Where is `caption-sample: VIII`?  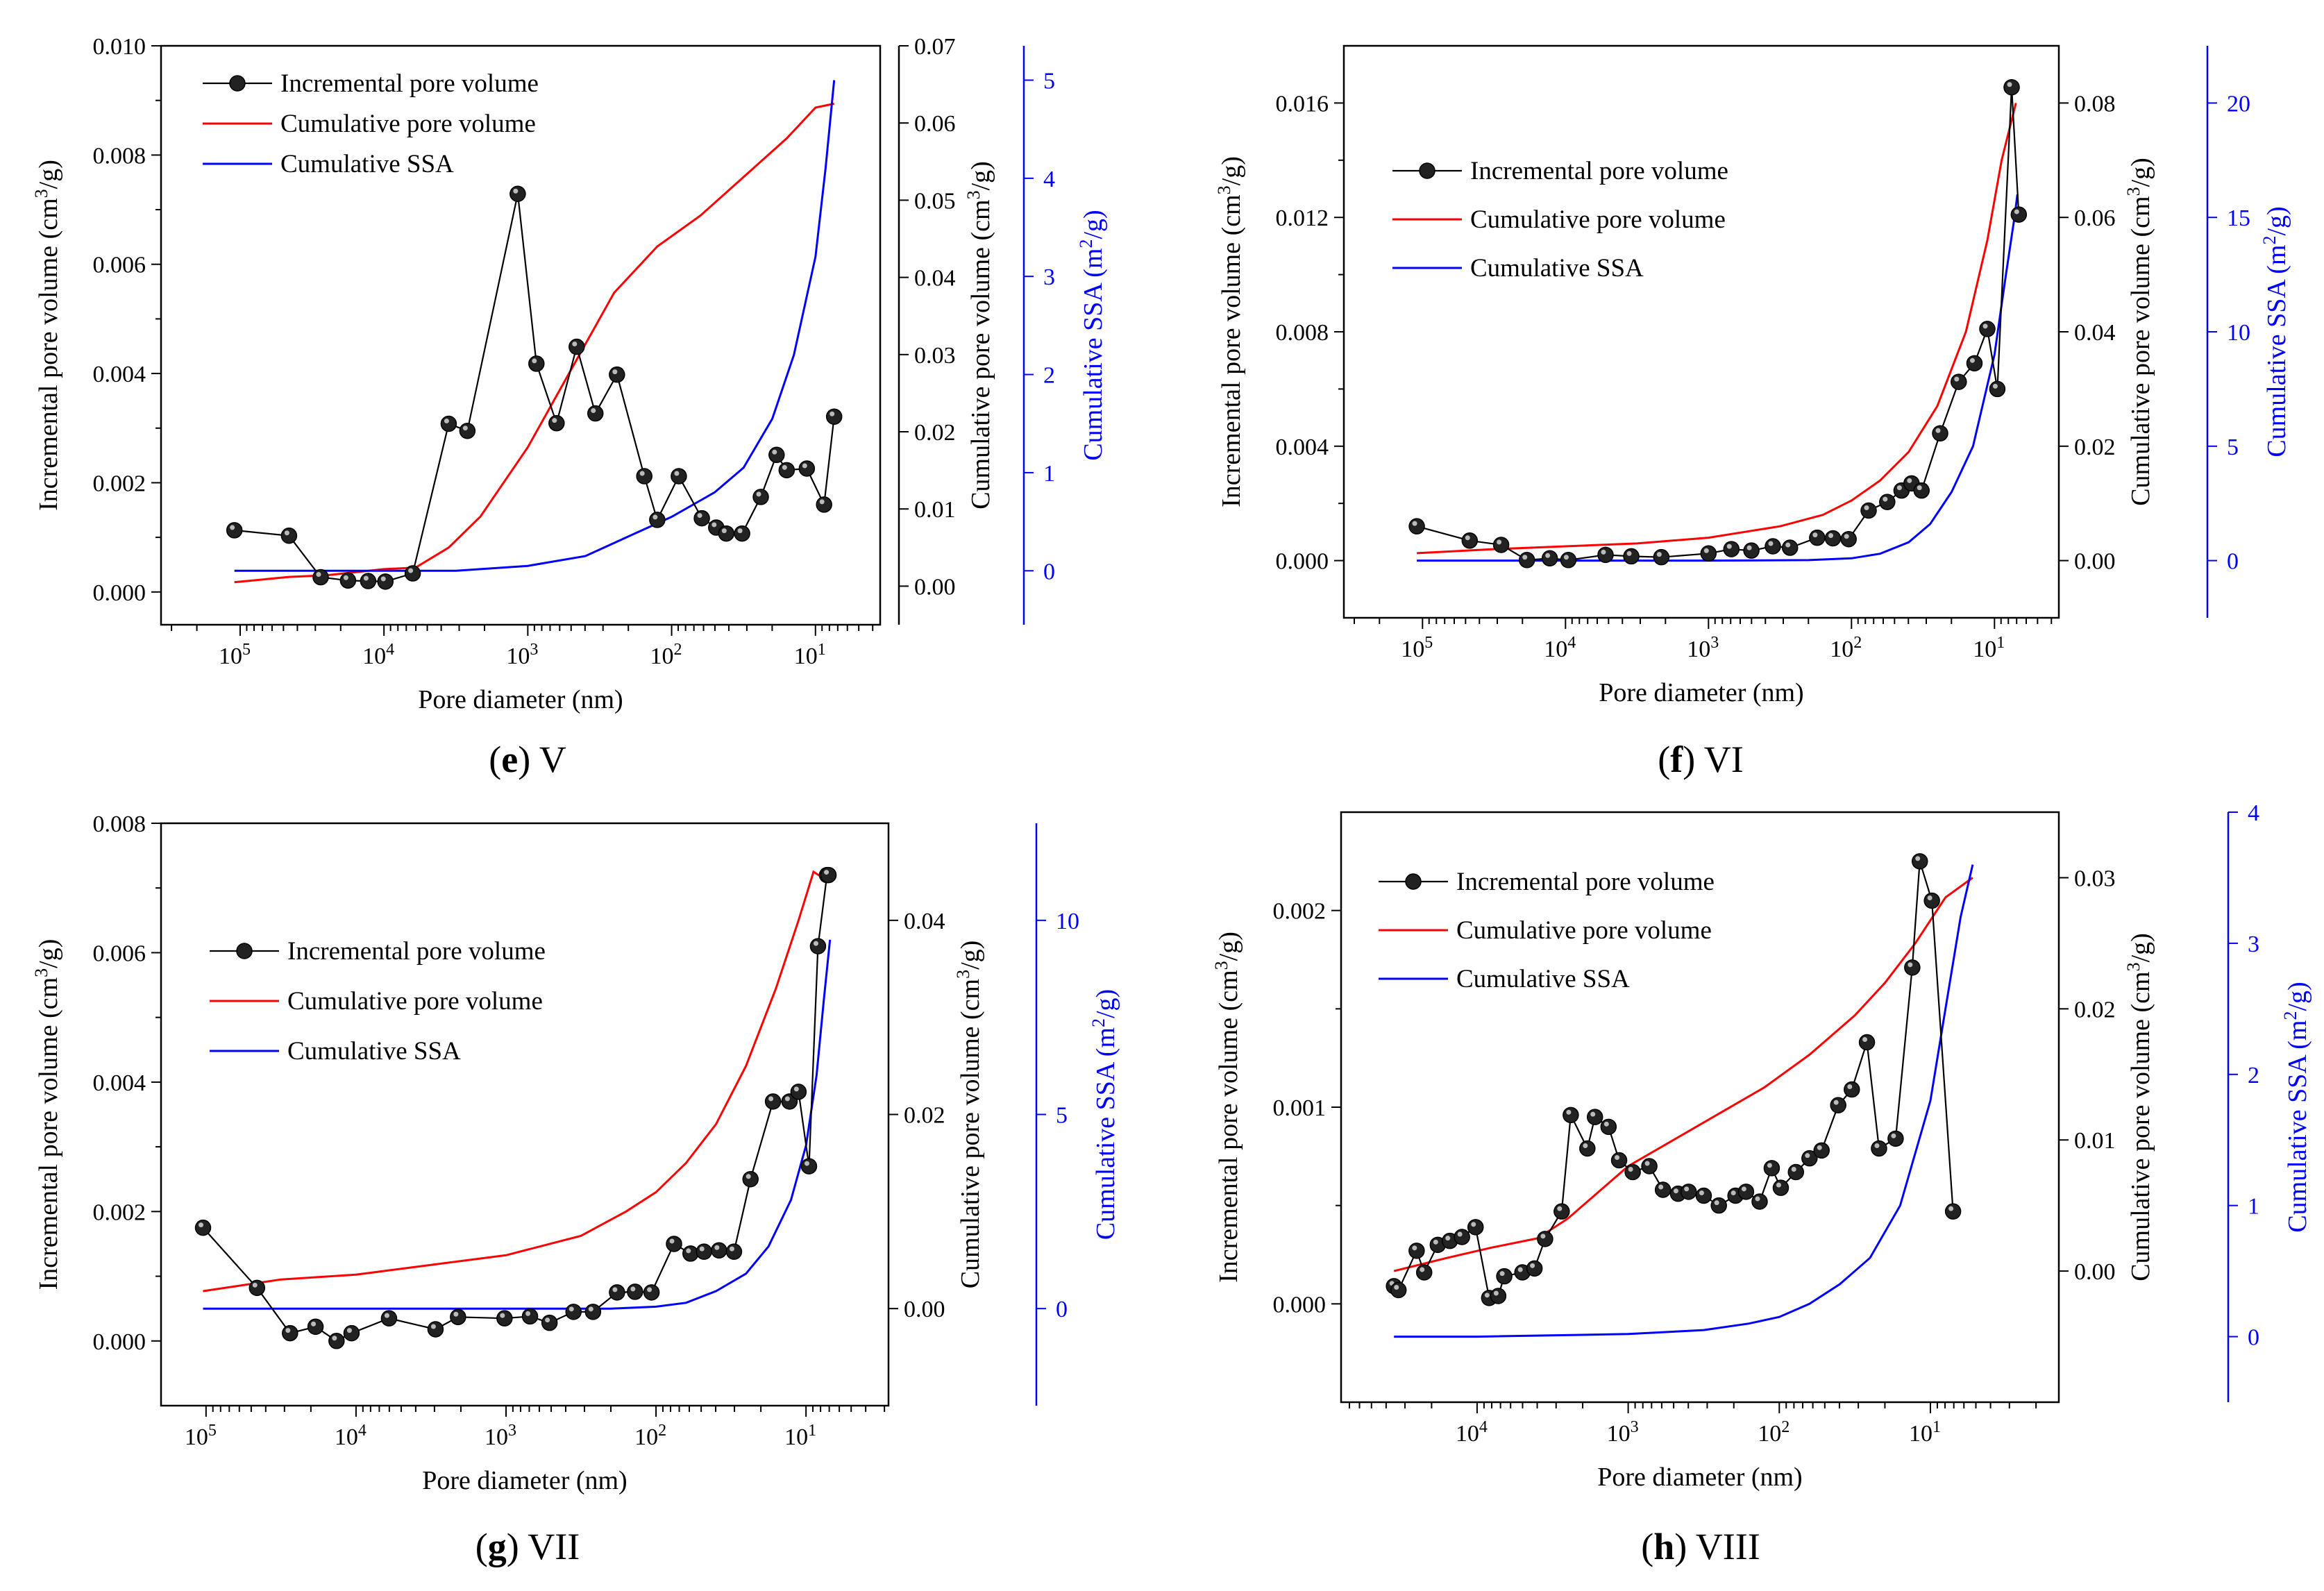
caption-sample: VIII is located at coordinates (1723, 1546).